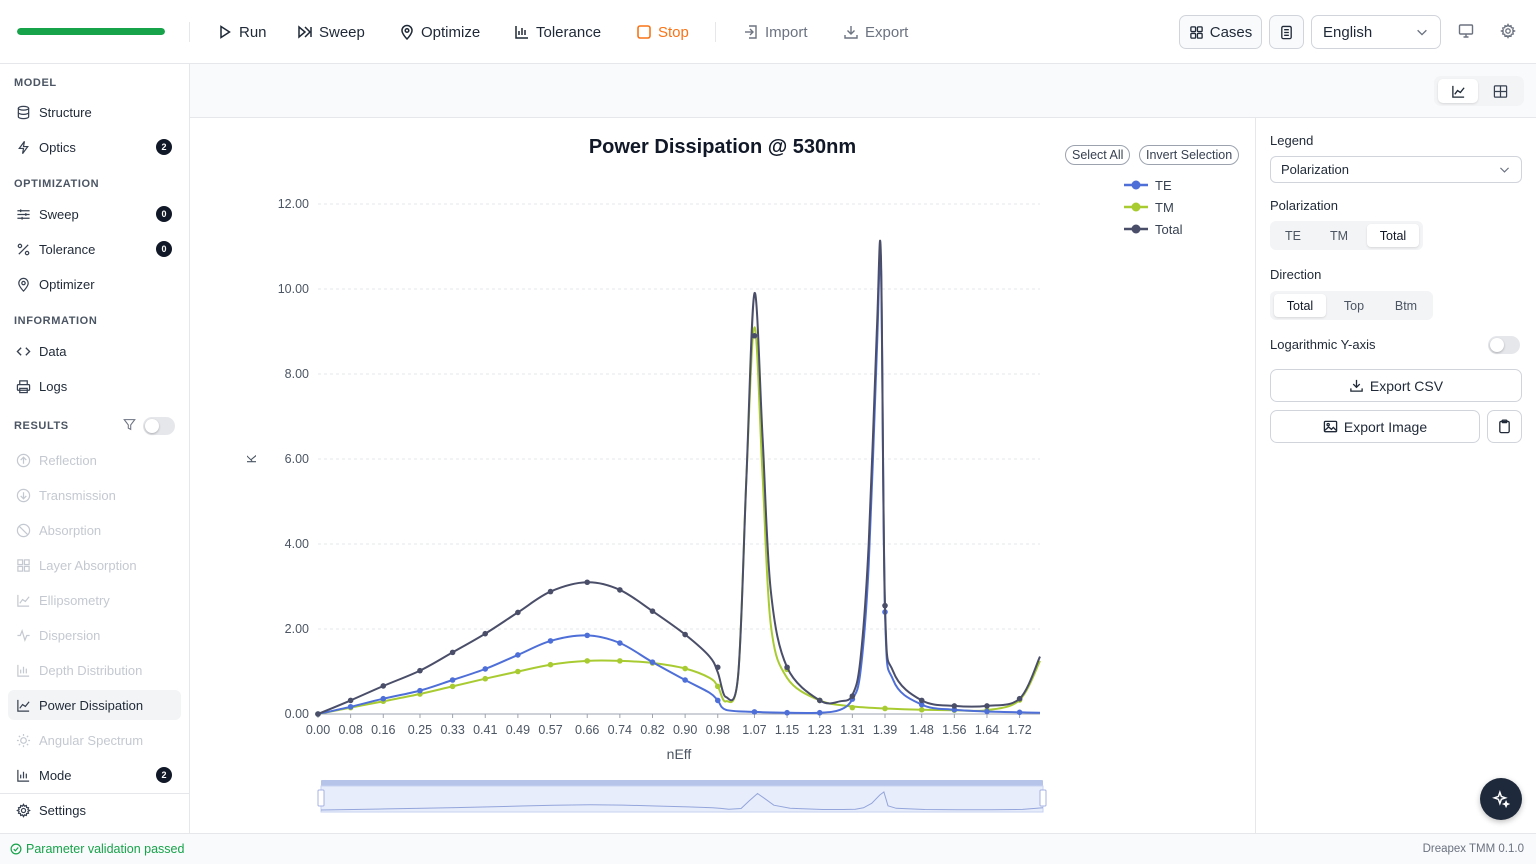 This screenshot has width=1536, height=864. I want to click on monitor-icon, so click(1466, 31).